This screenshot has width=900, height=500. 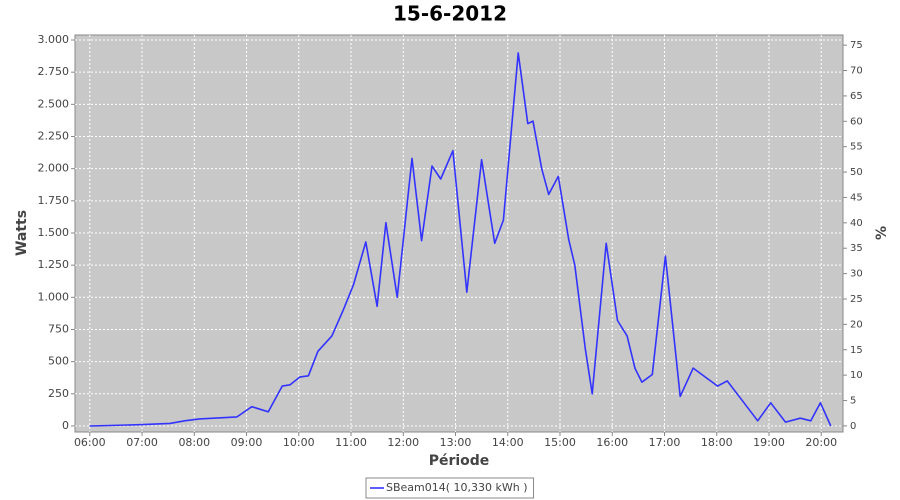 I want to click on x-axis-label: Période, so click(x=459, y=461).